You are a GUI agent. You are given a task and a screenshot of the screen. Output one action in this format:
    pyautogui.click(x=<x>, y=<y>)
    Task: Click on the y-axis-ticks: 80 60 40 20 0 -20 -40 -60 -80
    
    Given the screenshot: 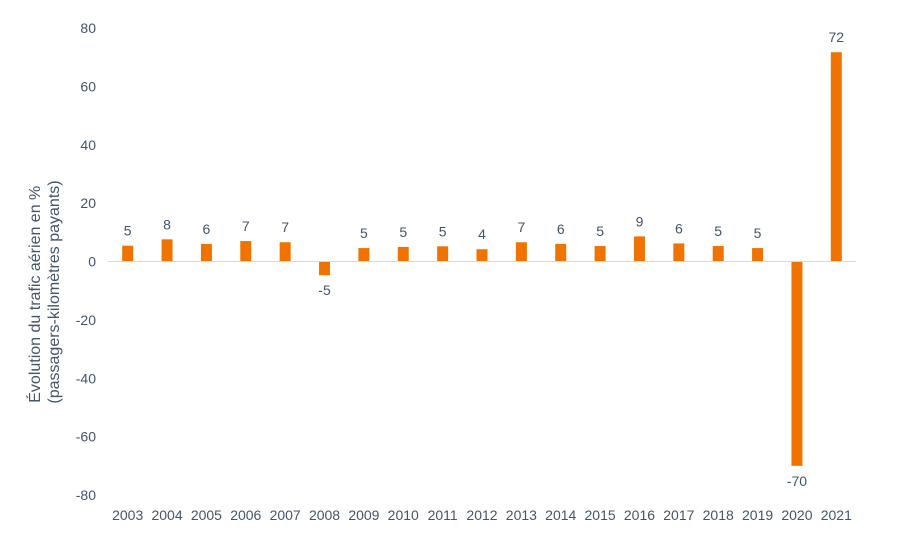 What is the action you would take?
    pyautogui.click(x=86, y=261)
    